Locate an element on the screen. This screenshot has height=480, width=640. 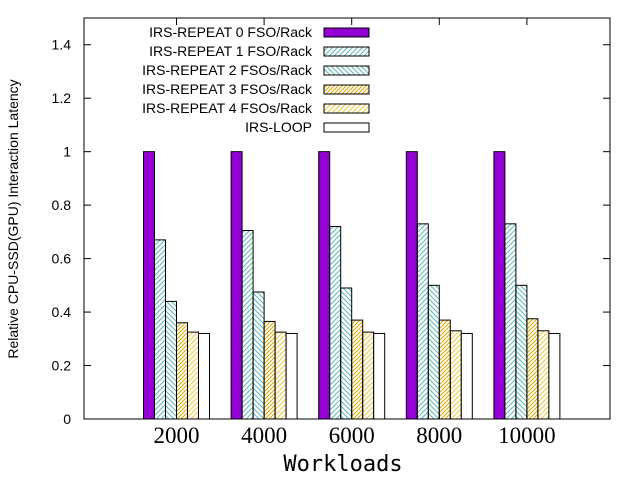
y-tick-label: 0 is located at coordinates (67, 419).